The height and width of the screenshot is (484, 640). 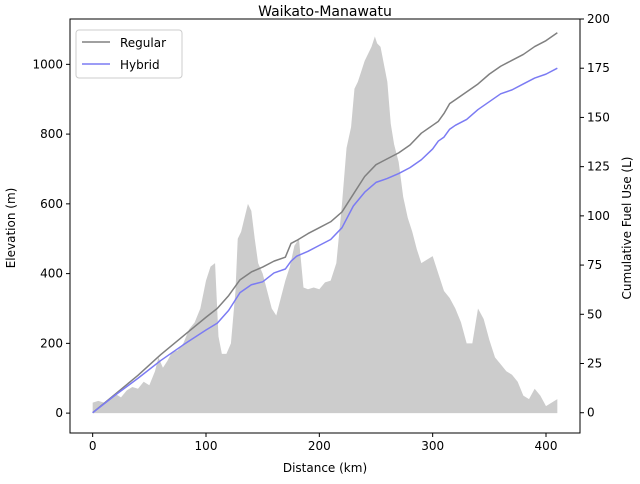 I want to click on y2-tick-label: 150, so click(x=598, y=117).